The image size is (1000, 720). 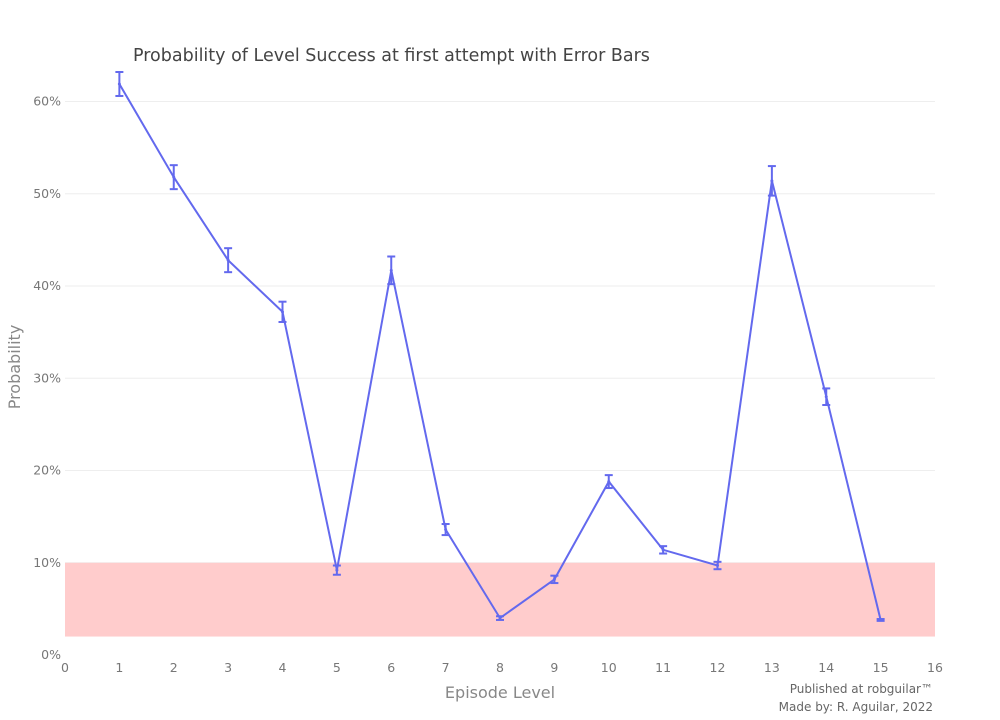 I want to click on x-tick-label: 13, so click(x=772, y=667).